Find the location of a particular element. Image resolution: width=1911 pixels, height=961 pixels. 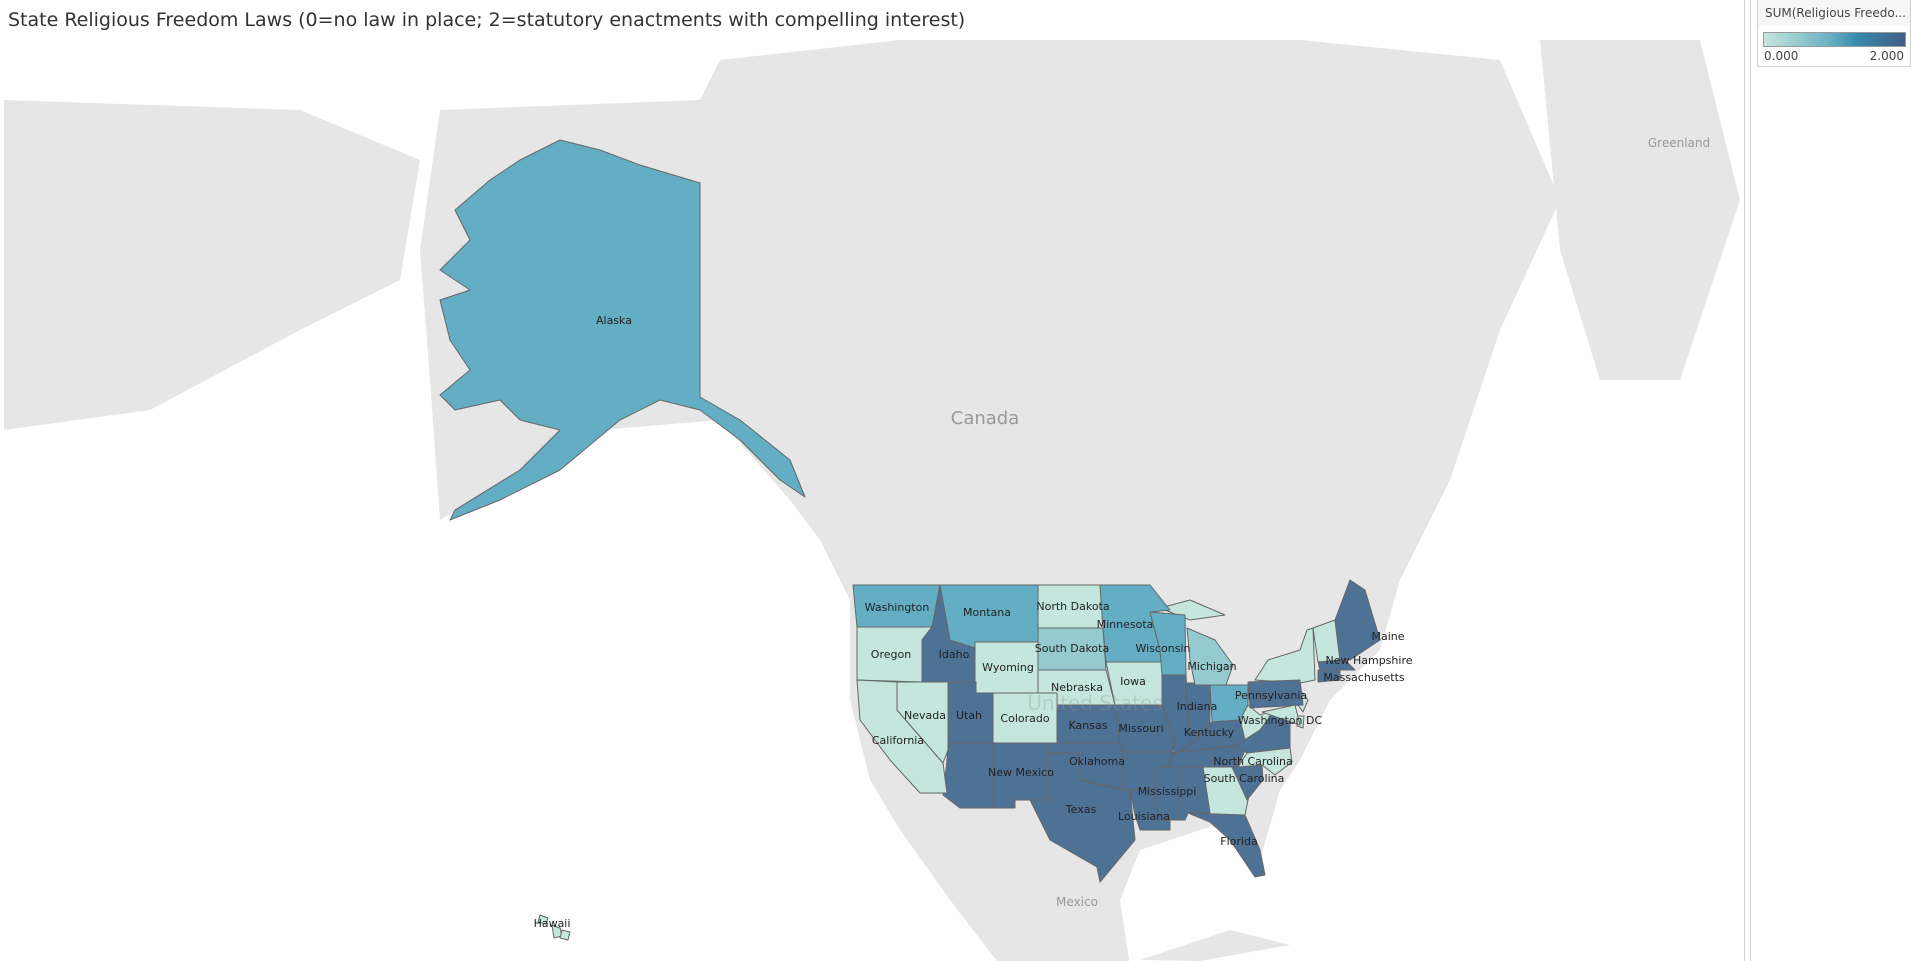

state-wisconsin is located at coordinates (1168, 643).